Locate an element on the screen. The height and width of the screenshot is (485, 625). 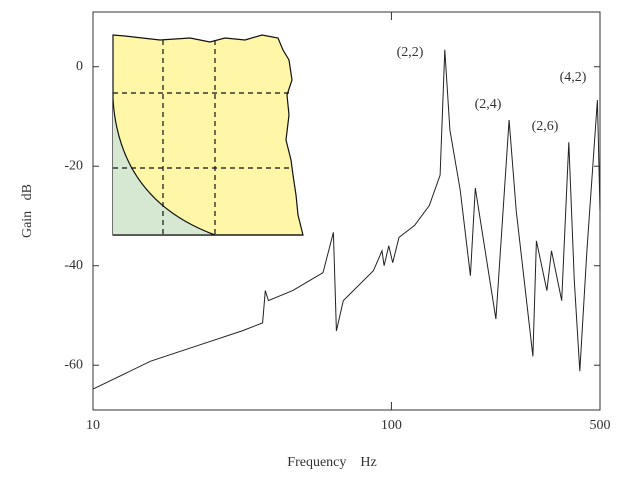
mode-annotation: (2,6) is located at coordinates (545, 126).